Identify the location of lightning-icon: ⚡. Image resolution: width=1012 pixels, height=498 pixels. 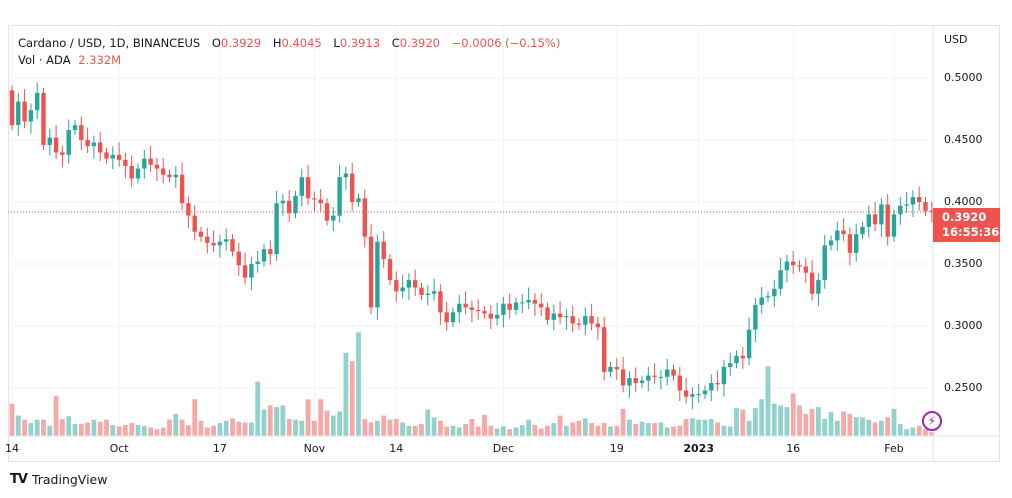
(932, 421).